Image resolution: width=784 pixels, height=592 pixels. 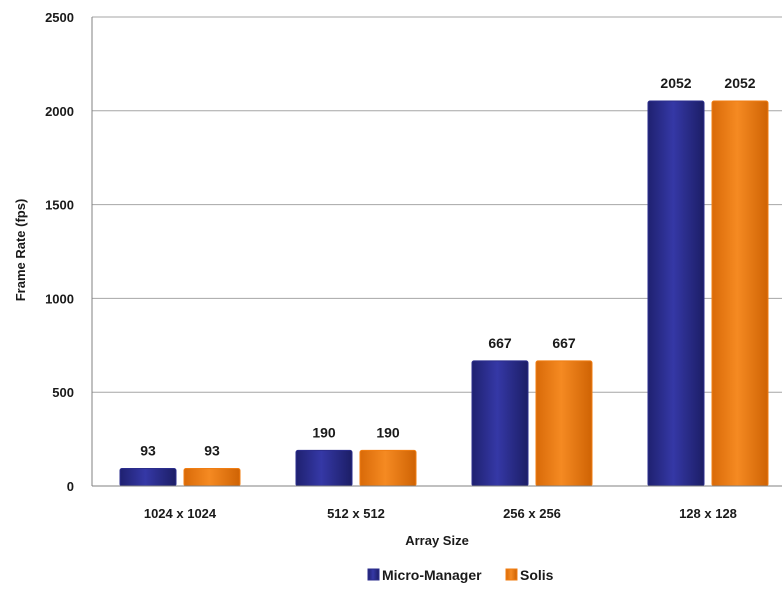 I want to click on data-label-0-3: 2052, so click(x=675, y=83).